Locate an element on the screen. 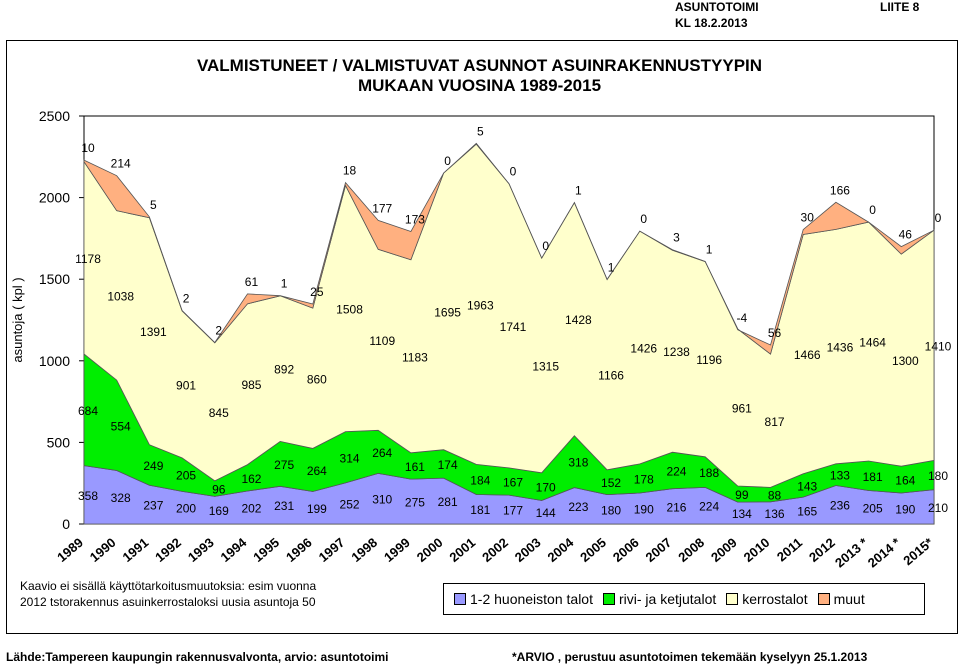 The width and height of the screenshot is (959, 666). data-label: 134 is located at coordinates (742, 514).